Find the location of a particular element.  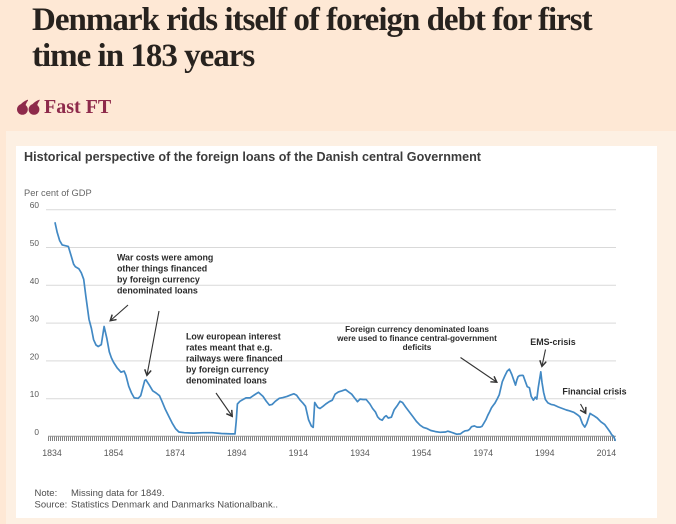

svg-text: Note: is located at coordinates (46, 493).